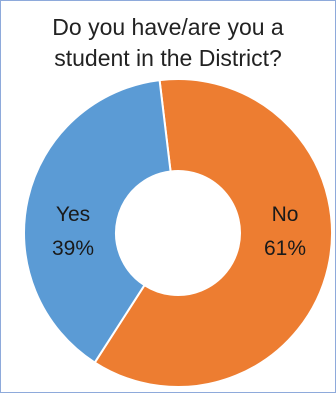 This screenshot has width=336, height=393. I want to click on chart-title-line-1: Do you have/are you a, so click(168, 27).